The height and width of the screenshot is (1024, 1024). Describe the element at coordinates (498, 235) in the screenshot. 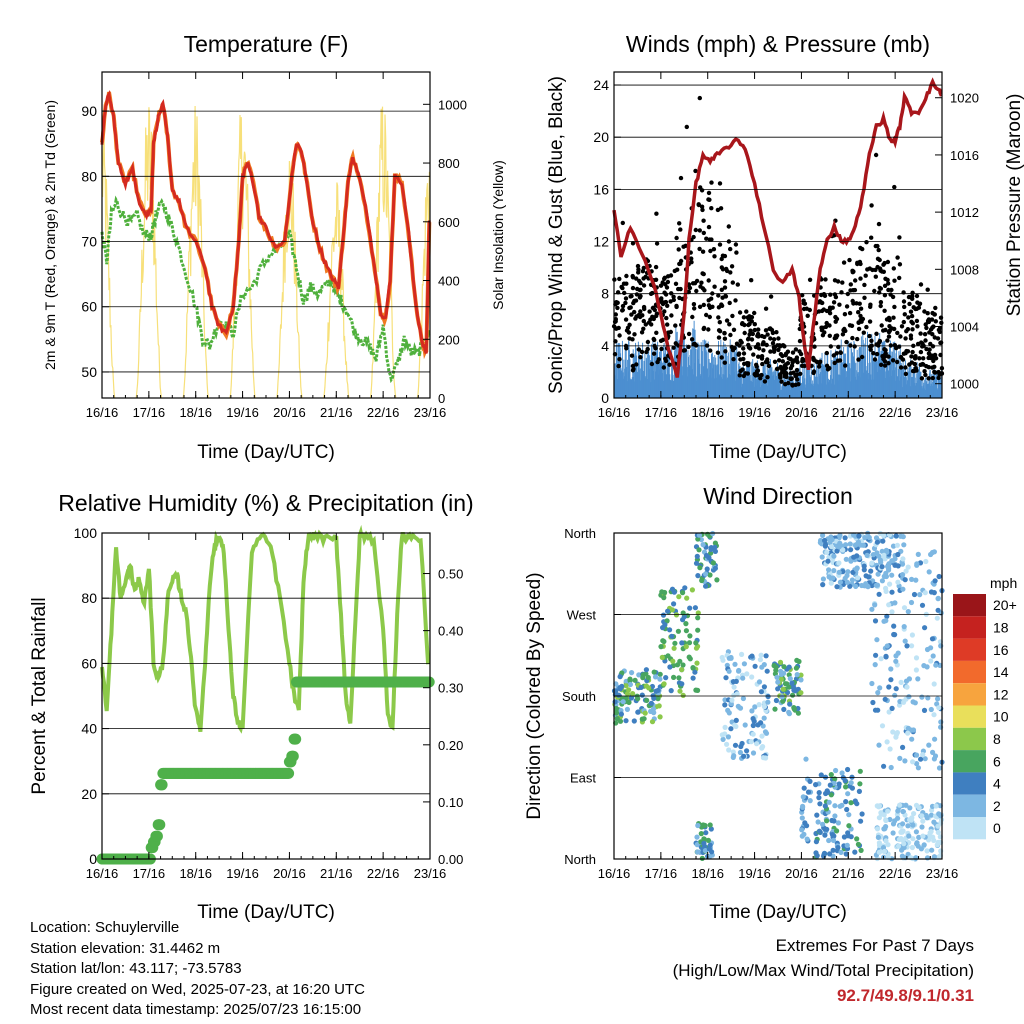

I see `temperature-ylabel-right: Solar Insolation (Yellow)` at that location.